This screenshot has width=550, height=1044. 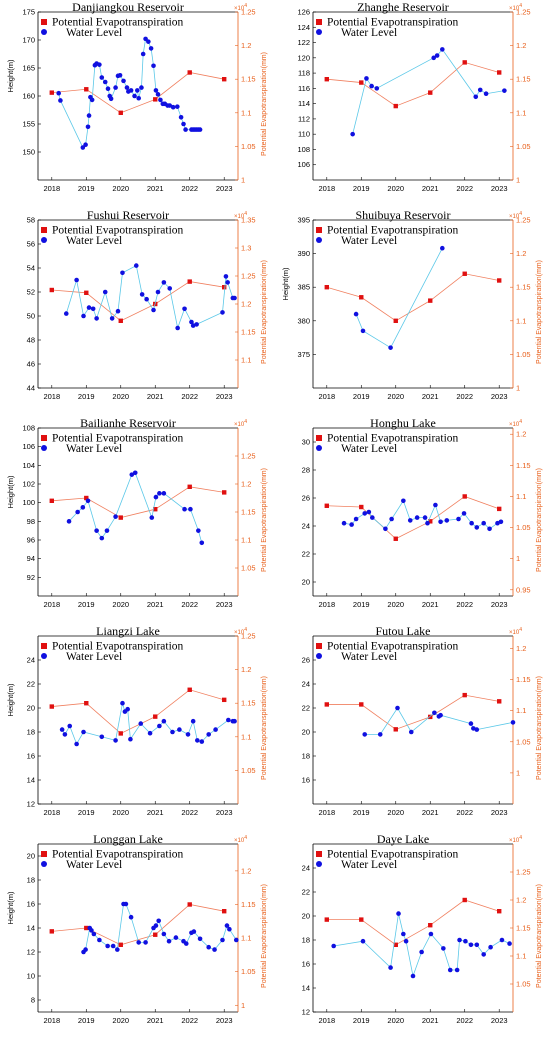 What do you see at coordinates (403, 631) in the screenshot?
I see `chart-title: Futou Lake` at bounding box center [403, 631].